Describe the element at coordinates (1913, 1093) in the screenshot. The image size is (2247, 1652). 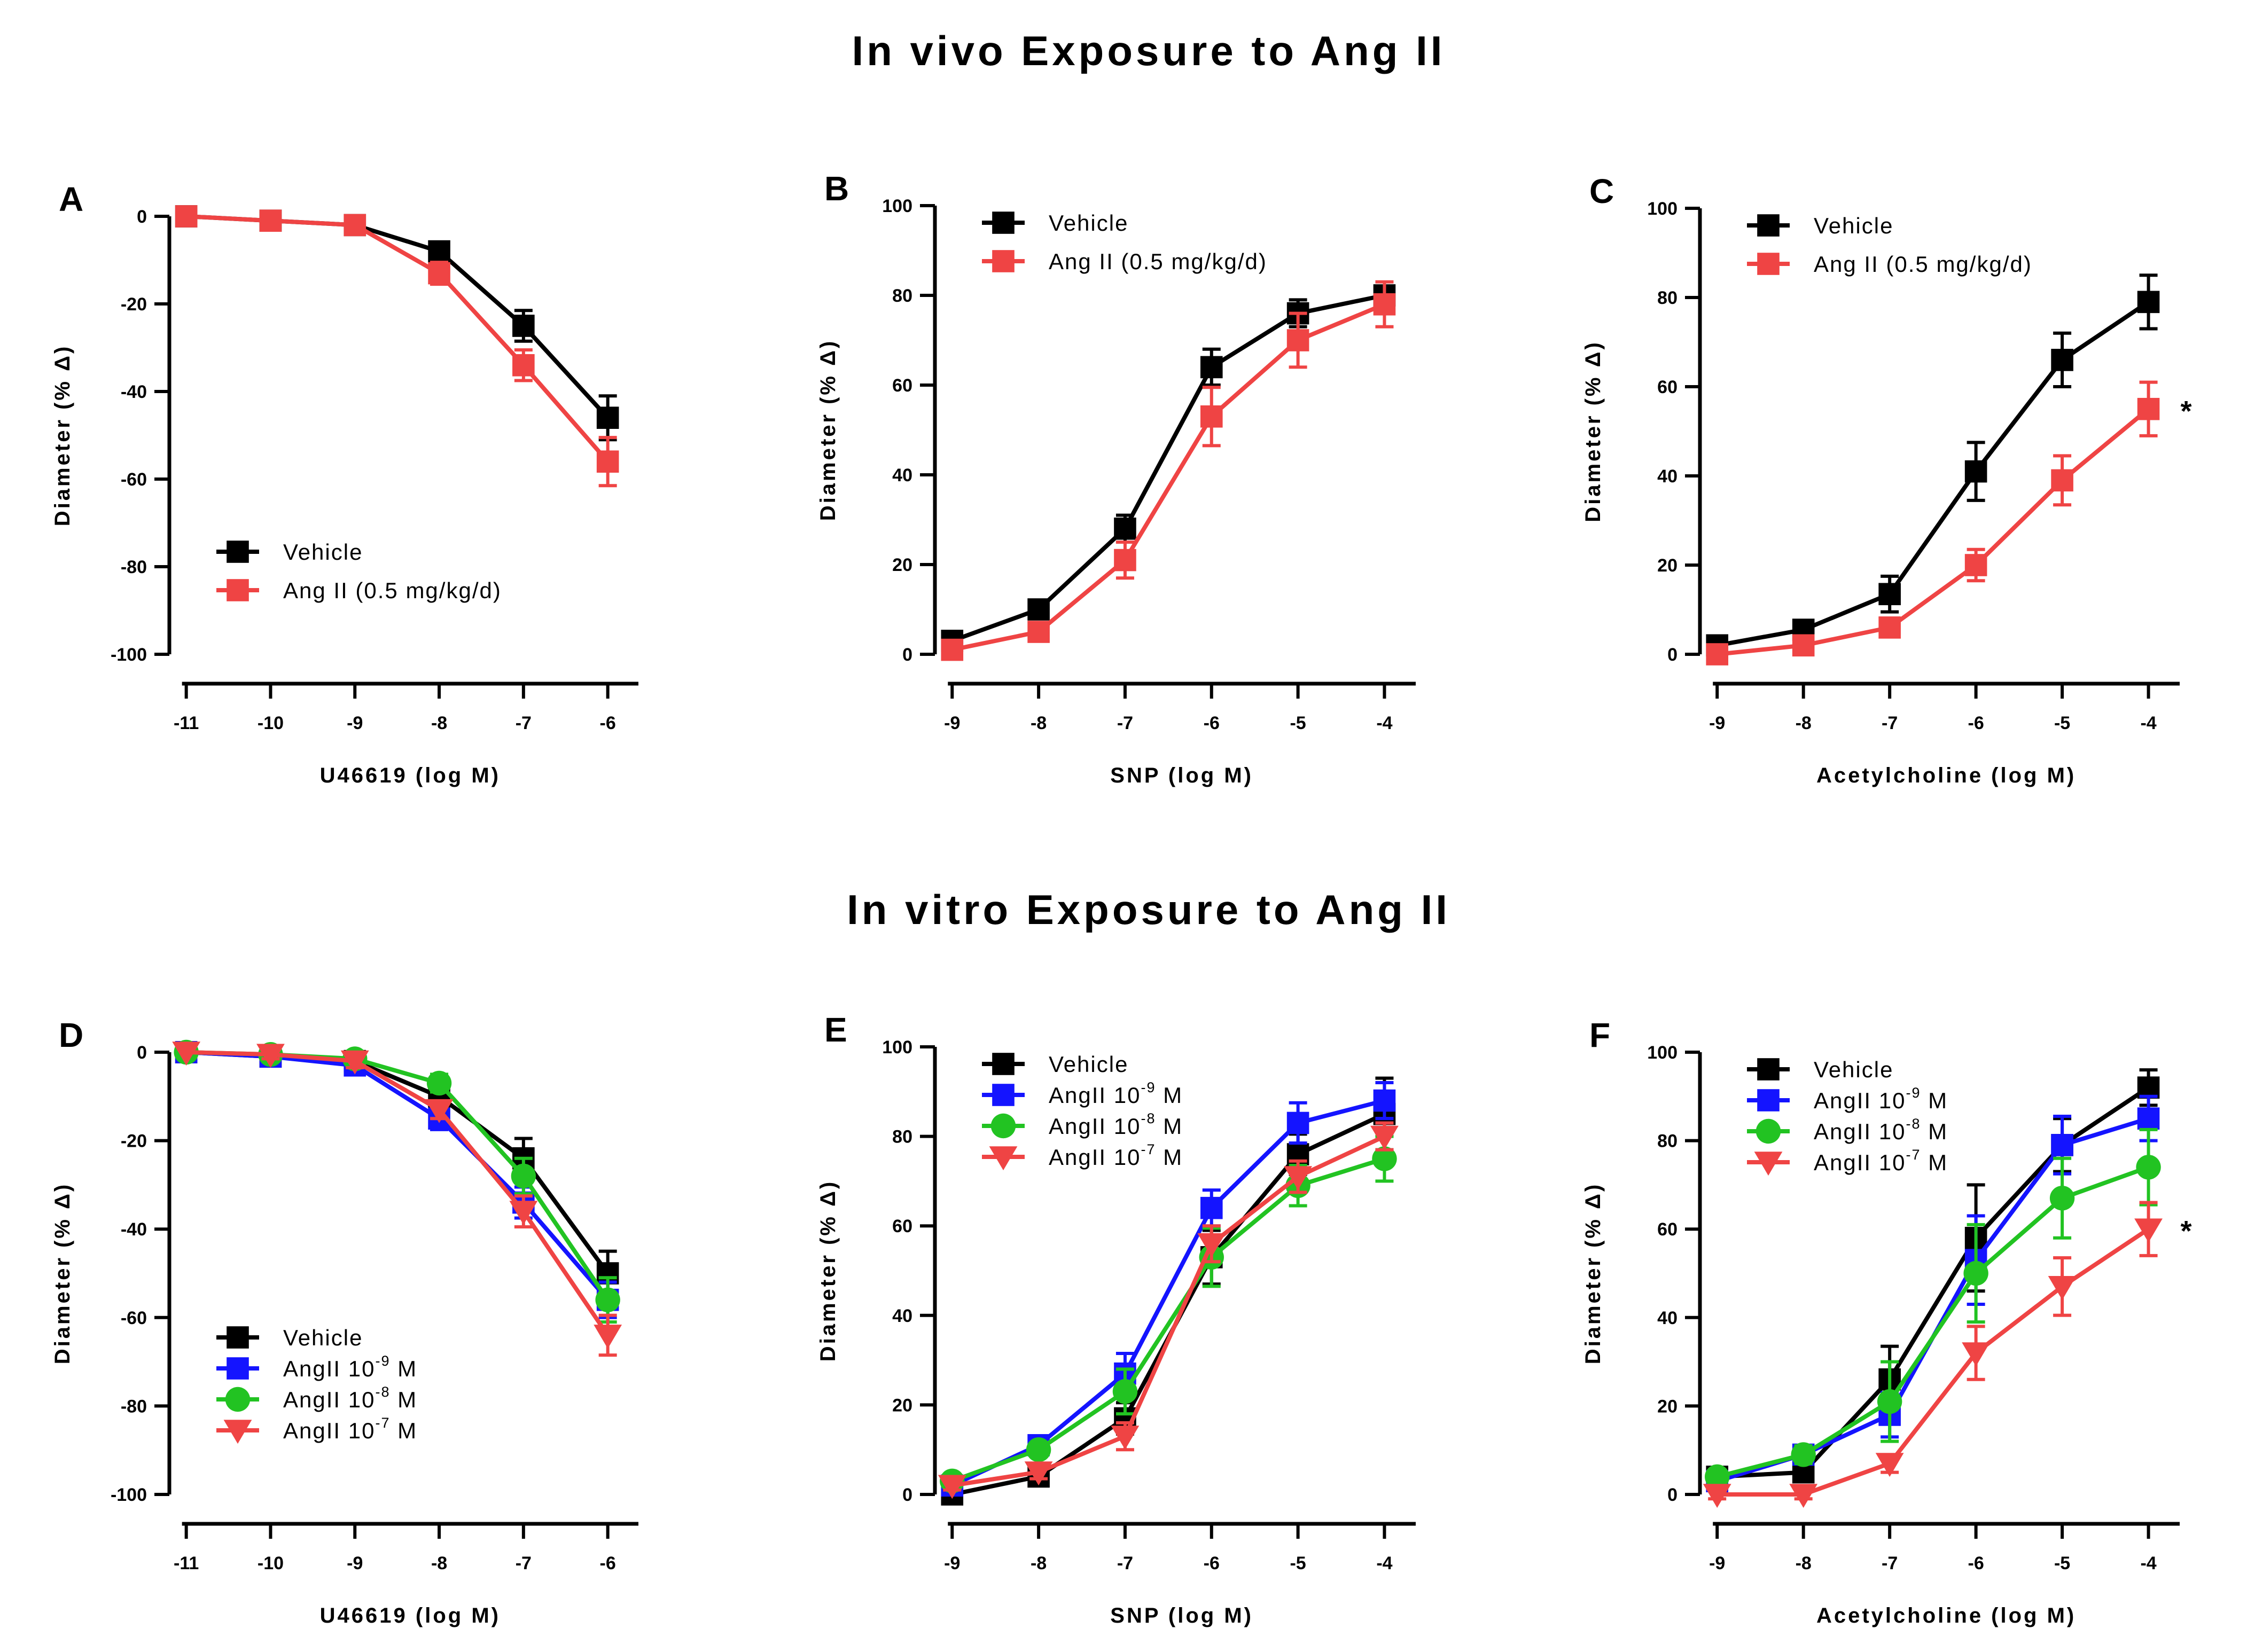
I see `legend-label-exponent: -9` at that location.